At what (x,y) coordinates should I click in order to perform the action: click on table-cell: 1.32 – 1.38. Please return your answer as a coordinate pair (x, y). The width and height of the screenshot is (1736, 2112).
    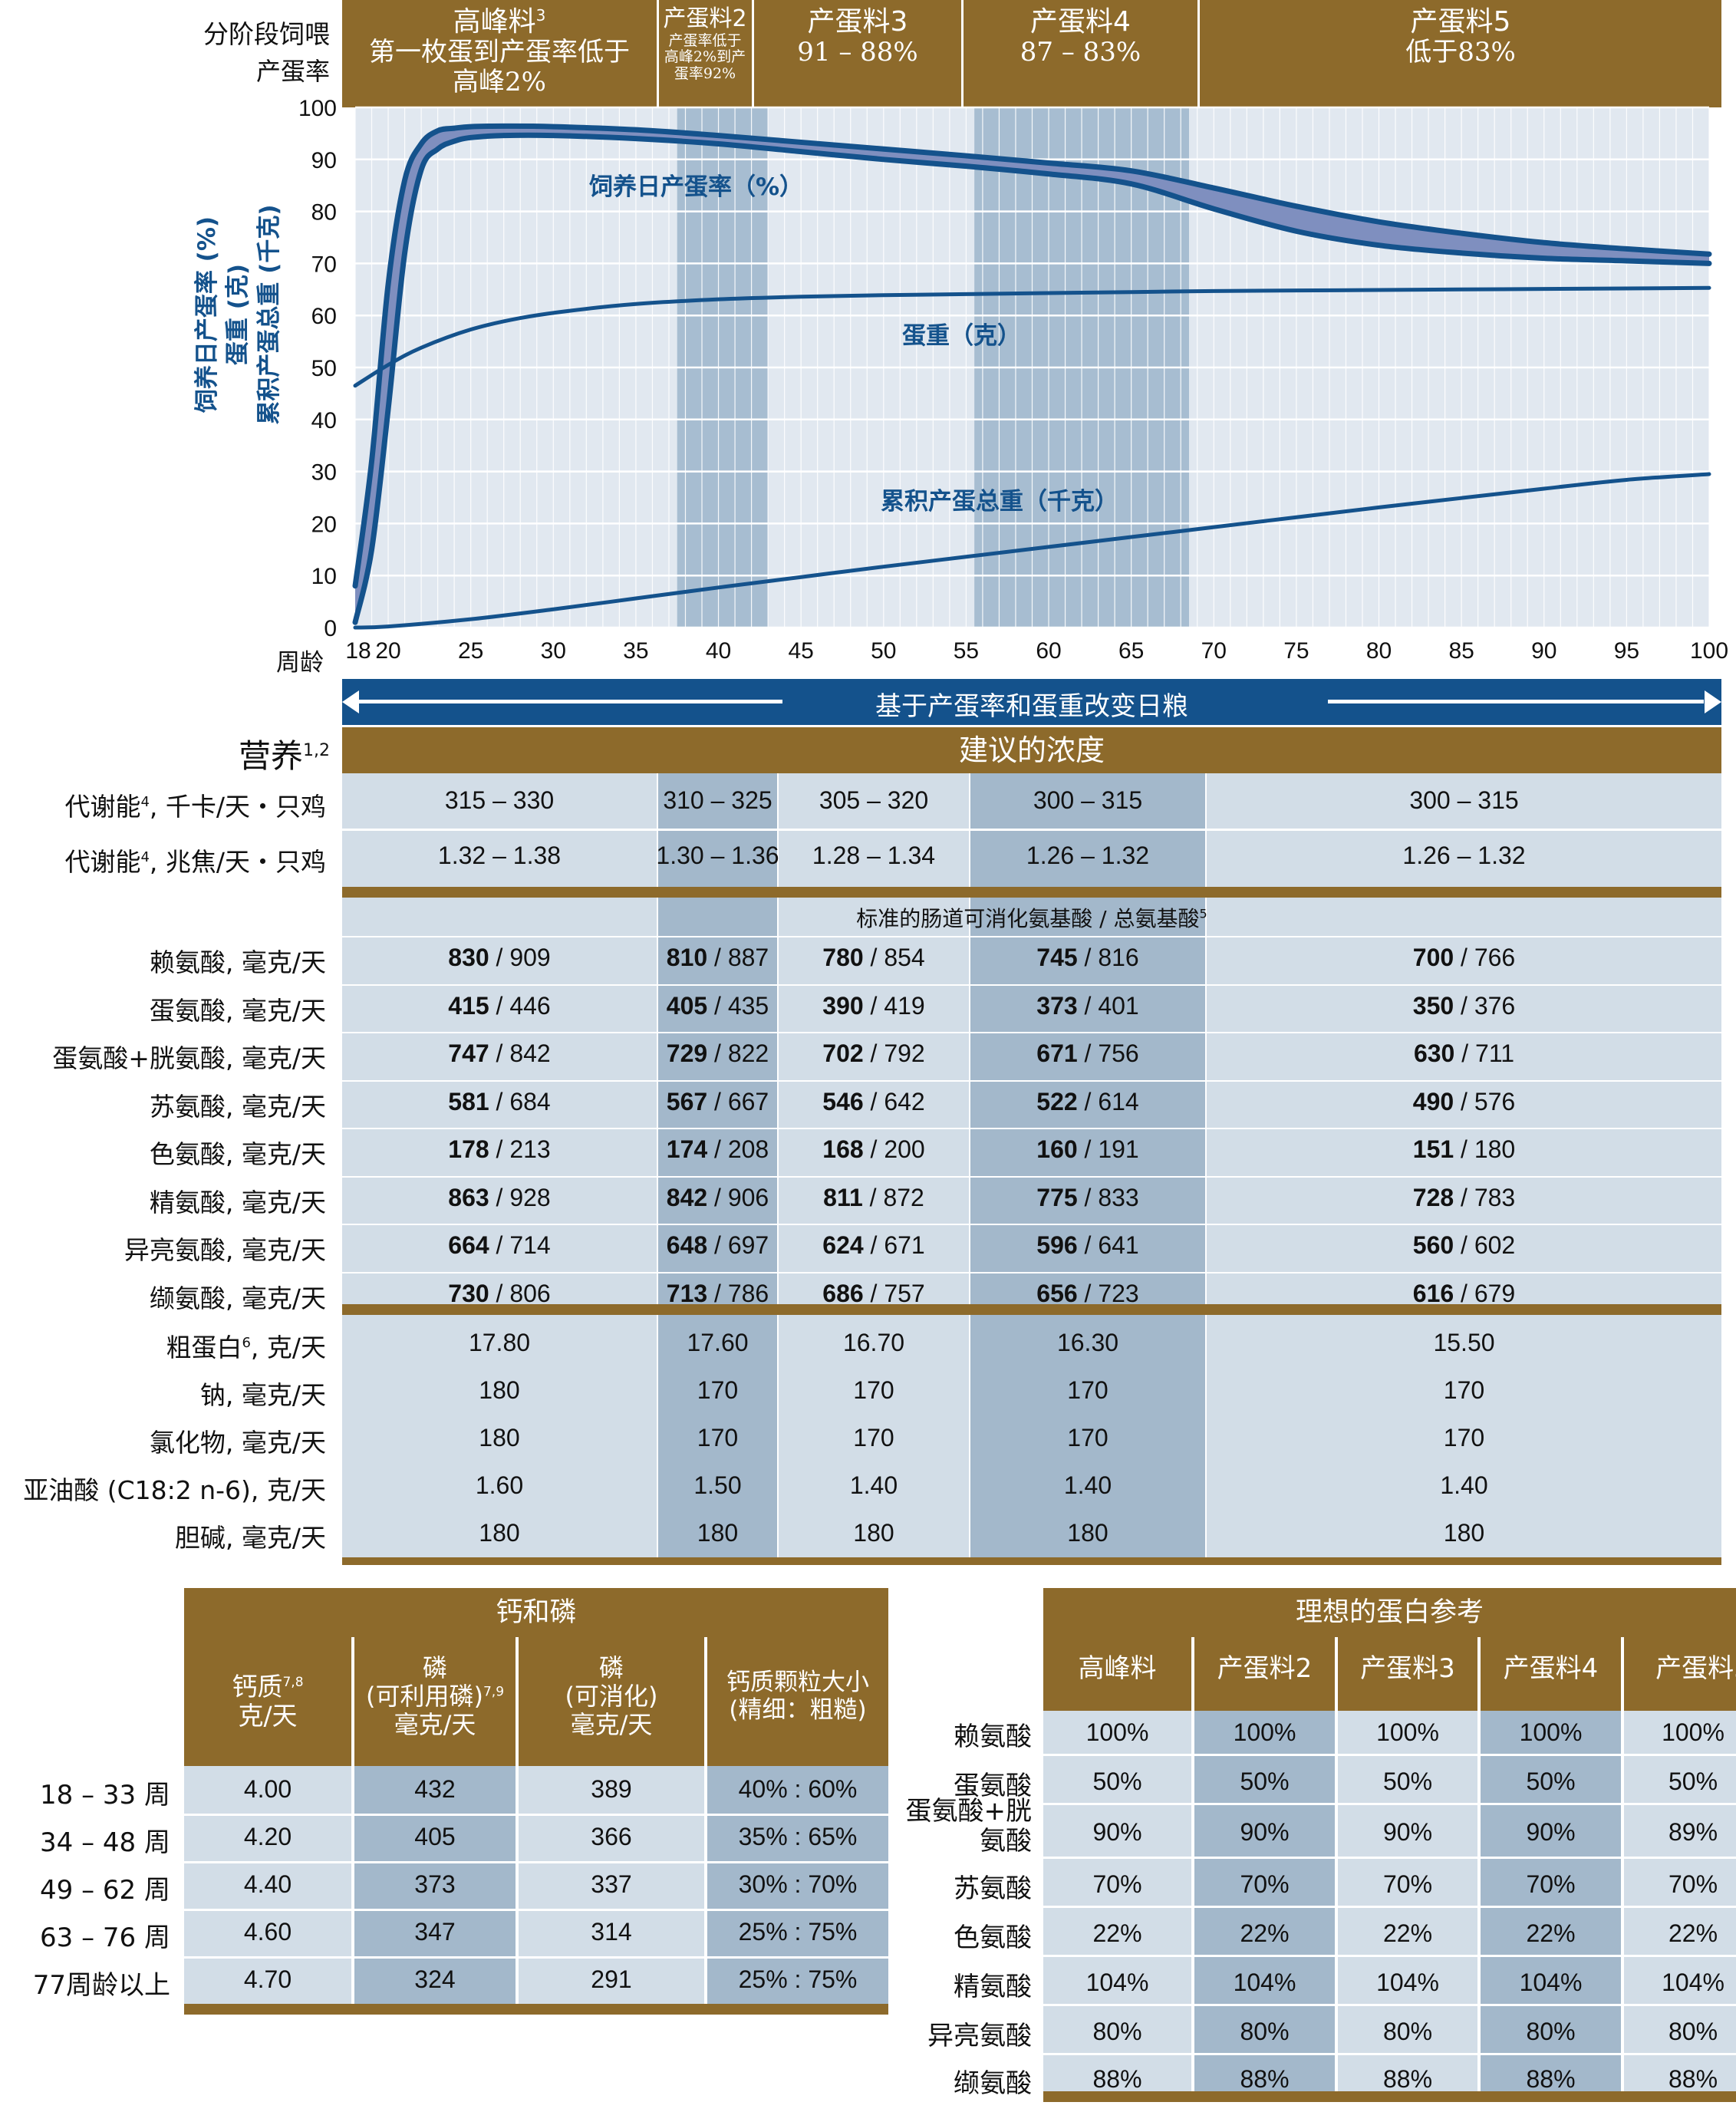
    Looking at the image, I should click on (499, 855).